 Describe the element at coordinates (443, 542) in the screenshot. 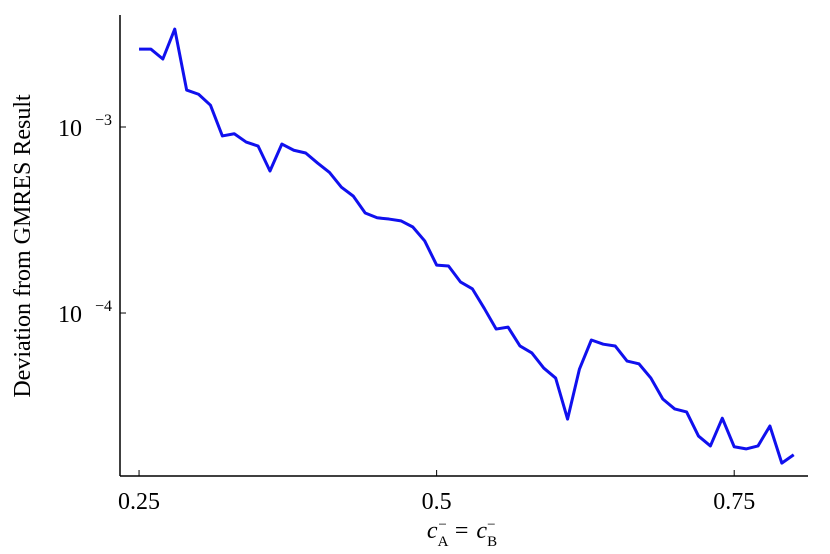

I see `x-label-part: A` at that location.